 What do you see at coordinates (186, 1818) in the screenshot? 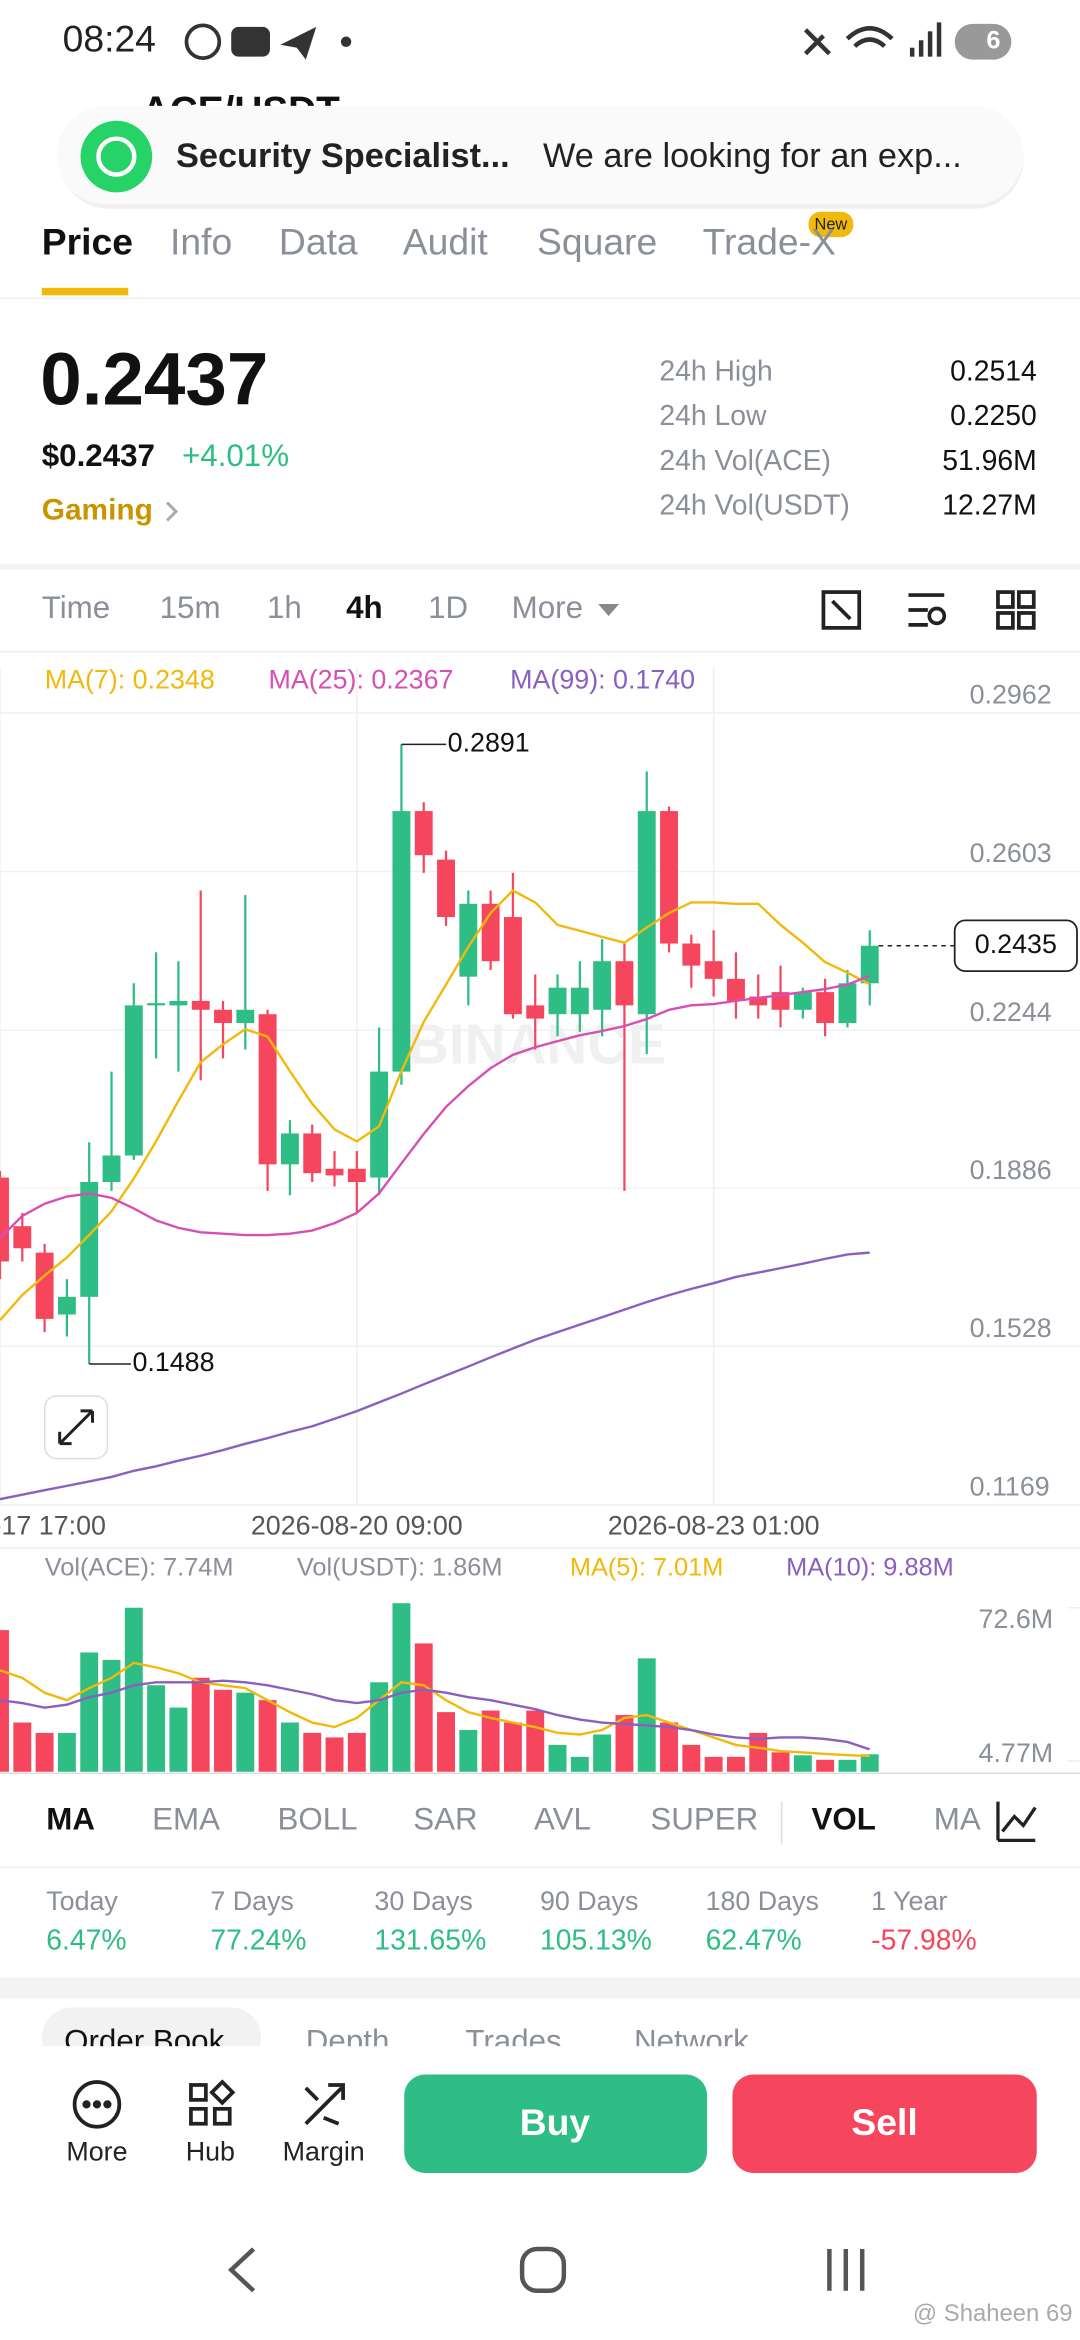
I see `indicator-tab: EMA` at bounding box center [186, 1818].